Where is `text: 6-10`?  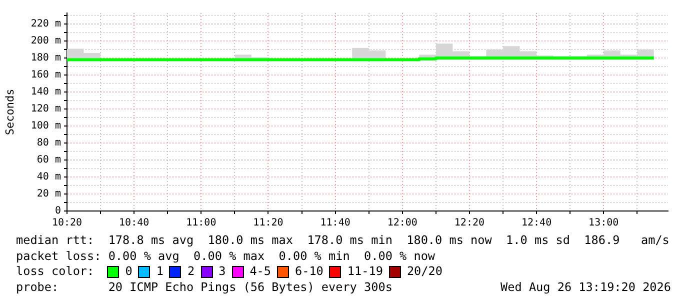 text: 6-10 is located at coordinates (309, 272).